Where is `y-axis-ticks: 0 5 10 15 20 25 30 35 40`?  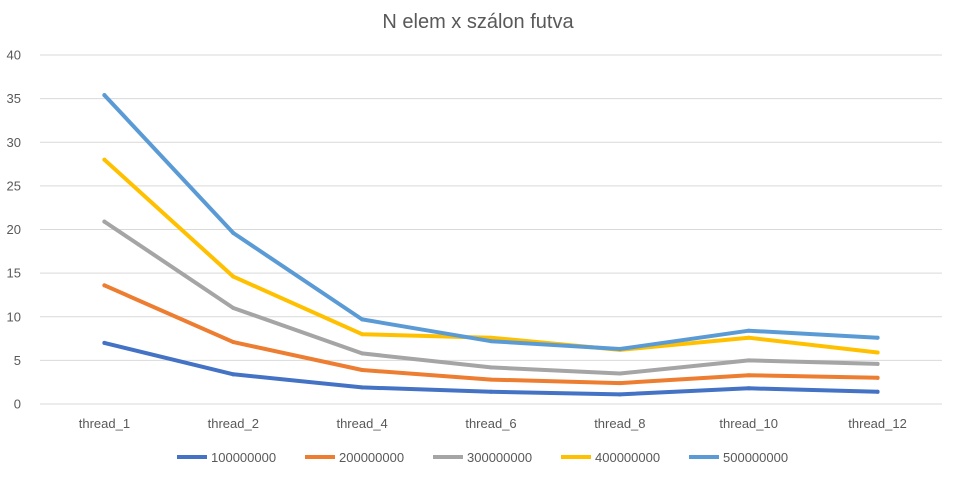 y-axis-ticks: 0 5 10 15 20 25 30 35 40 is located at coordinates (14, 230).